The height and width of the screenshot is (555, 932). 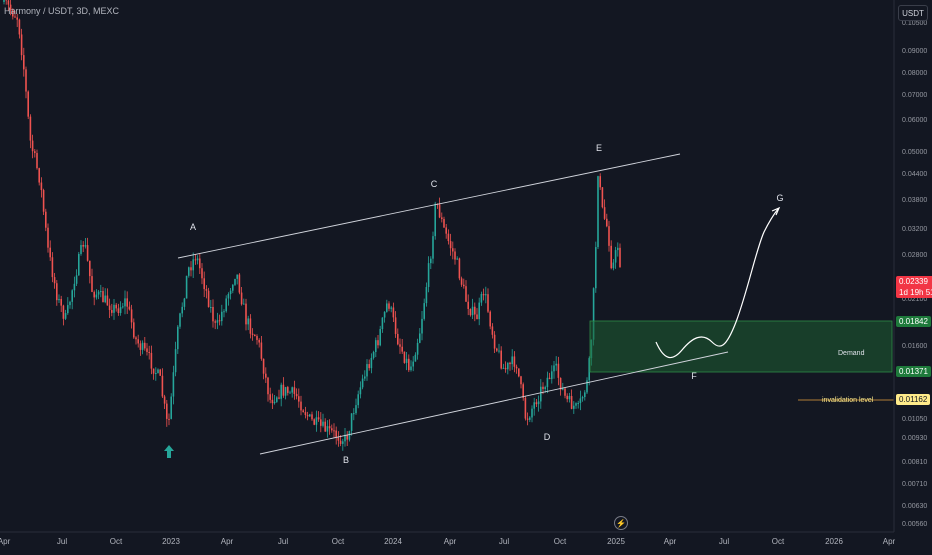 What do you see at coordinates (494, 403) in the screenshot?
I see `lower-trendline` at bounding box center [494, 403].